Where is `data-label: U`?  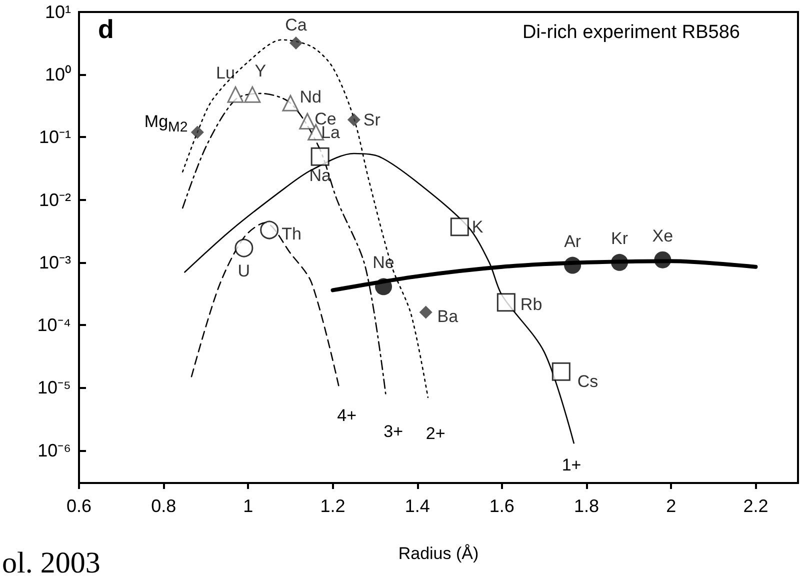
data-label: U is located at coordinates (244, 270).